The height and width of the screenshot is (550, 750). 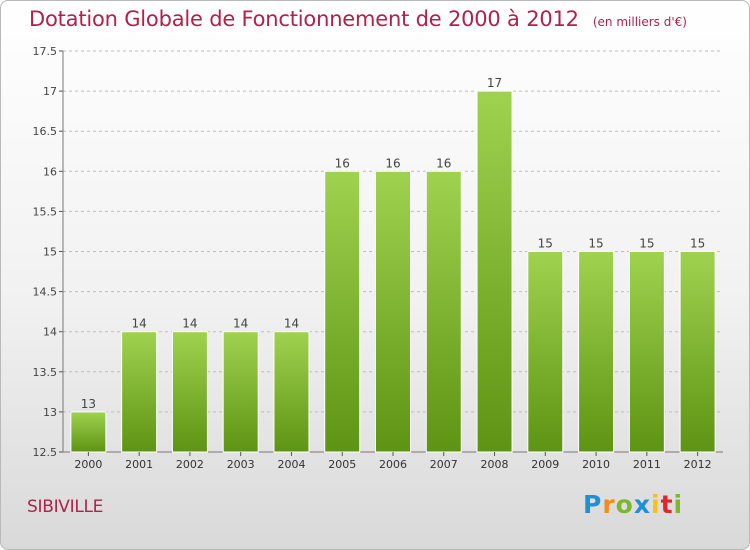 I want to click on y-tick-label: 17.5, so click(x=45, y=51).